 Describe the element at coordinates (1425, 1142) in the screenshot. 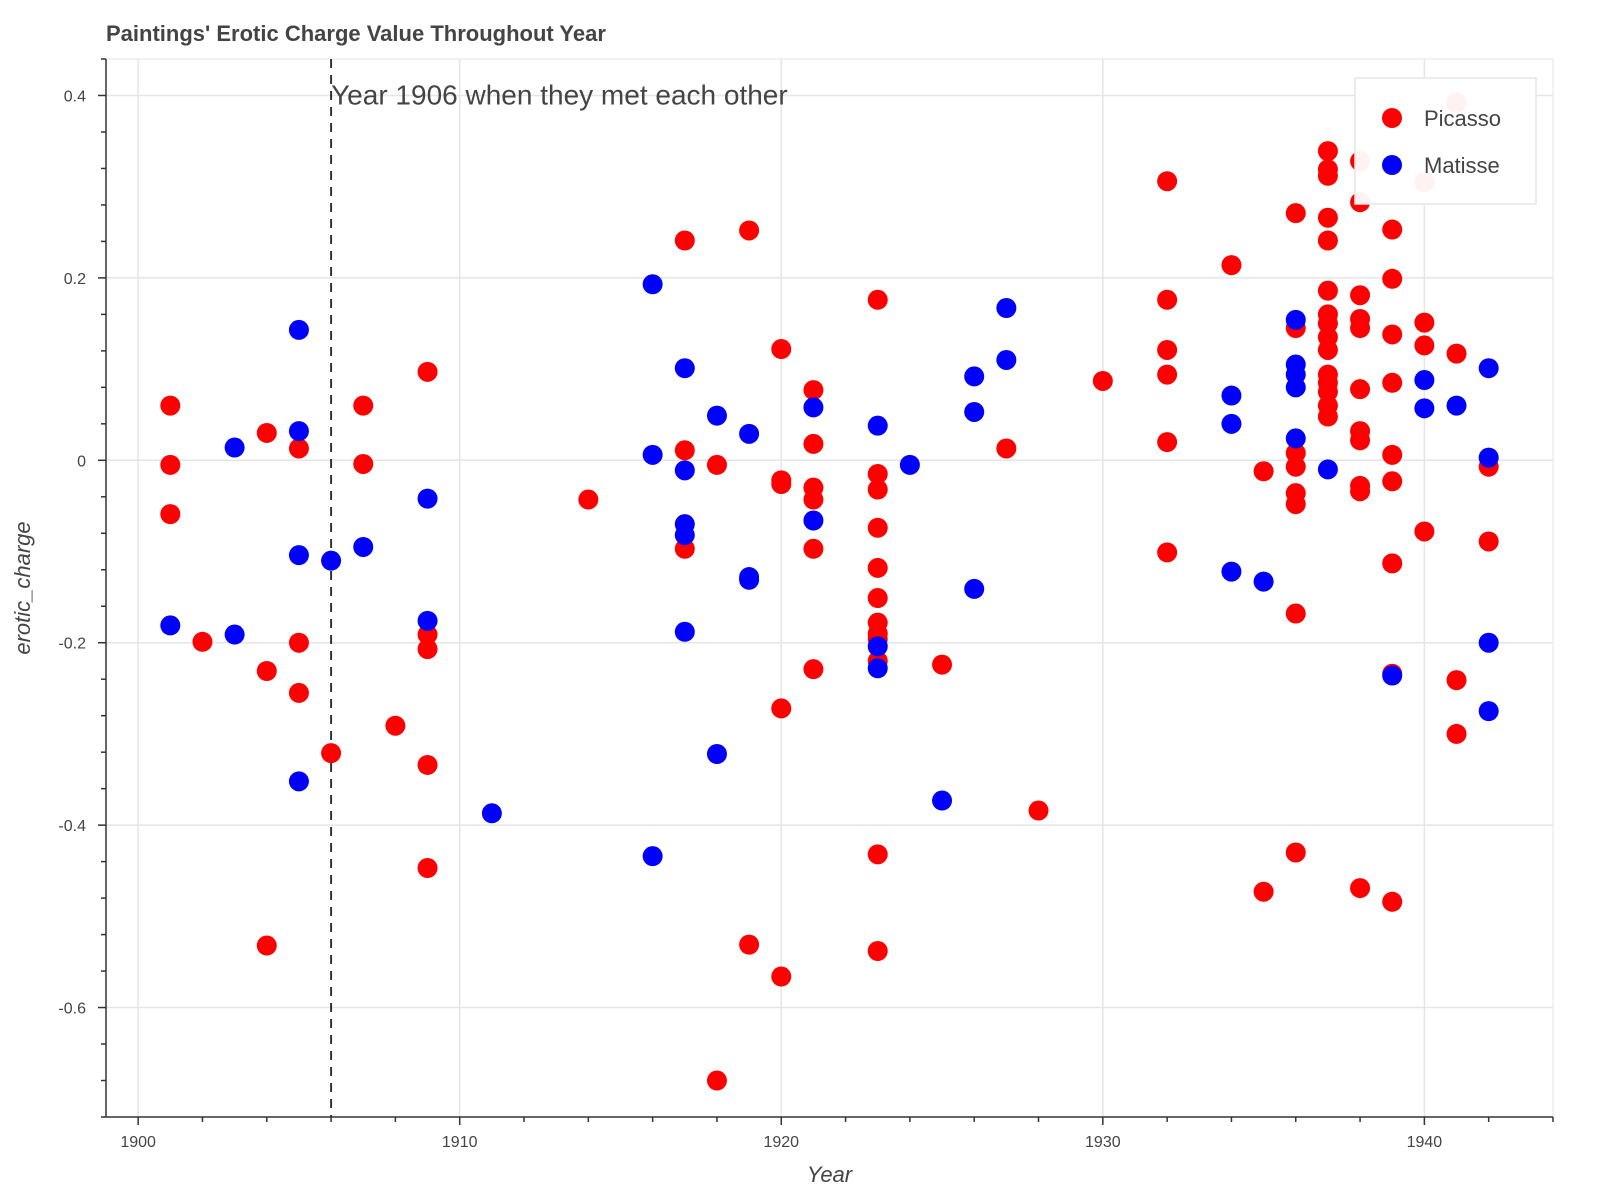

I see `x-tick-label: 1940` at that location.